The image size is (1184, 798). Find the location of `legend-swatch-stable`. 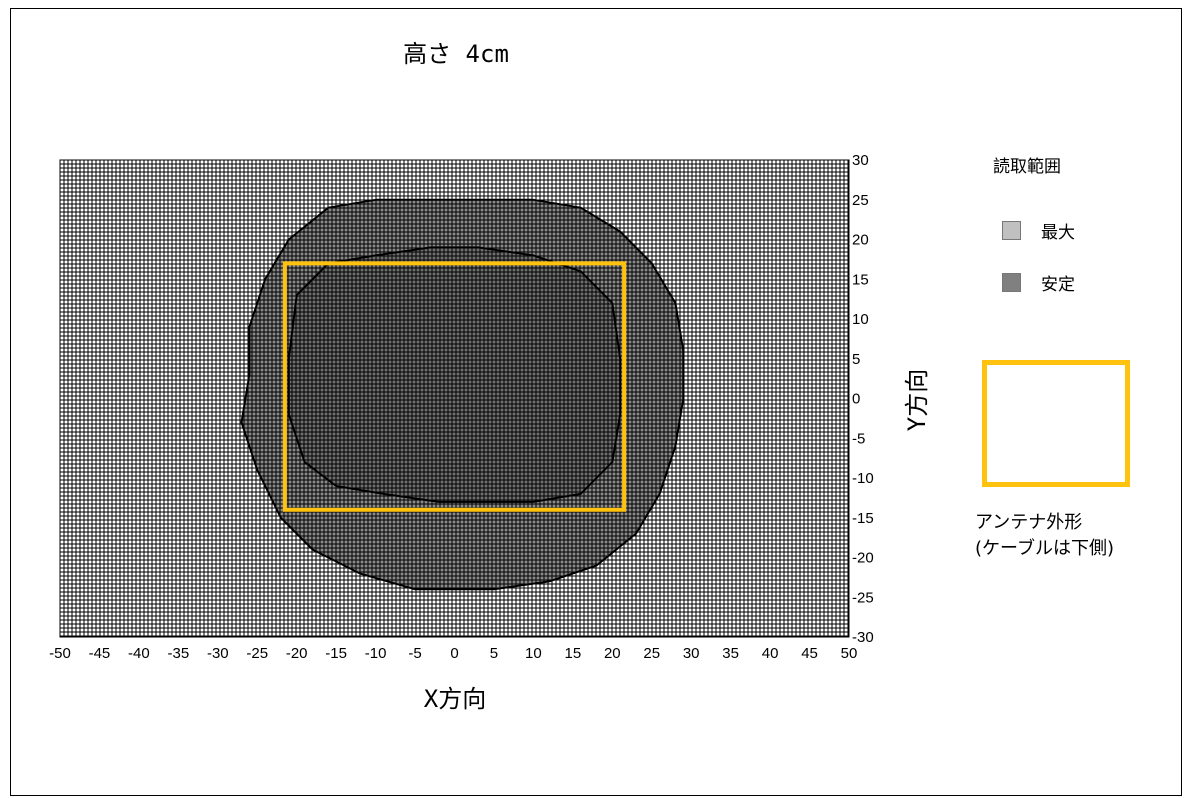

legend-swatch-stable is located at coordinates (1011, 282).